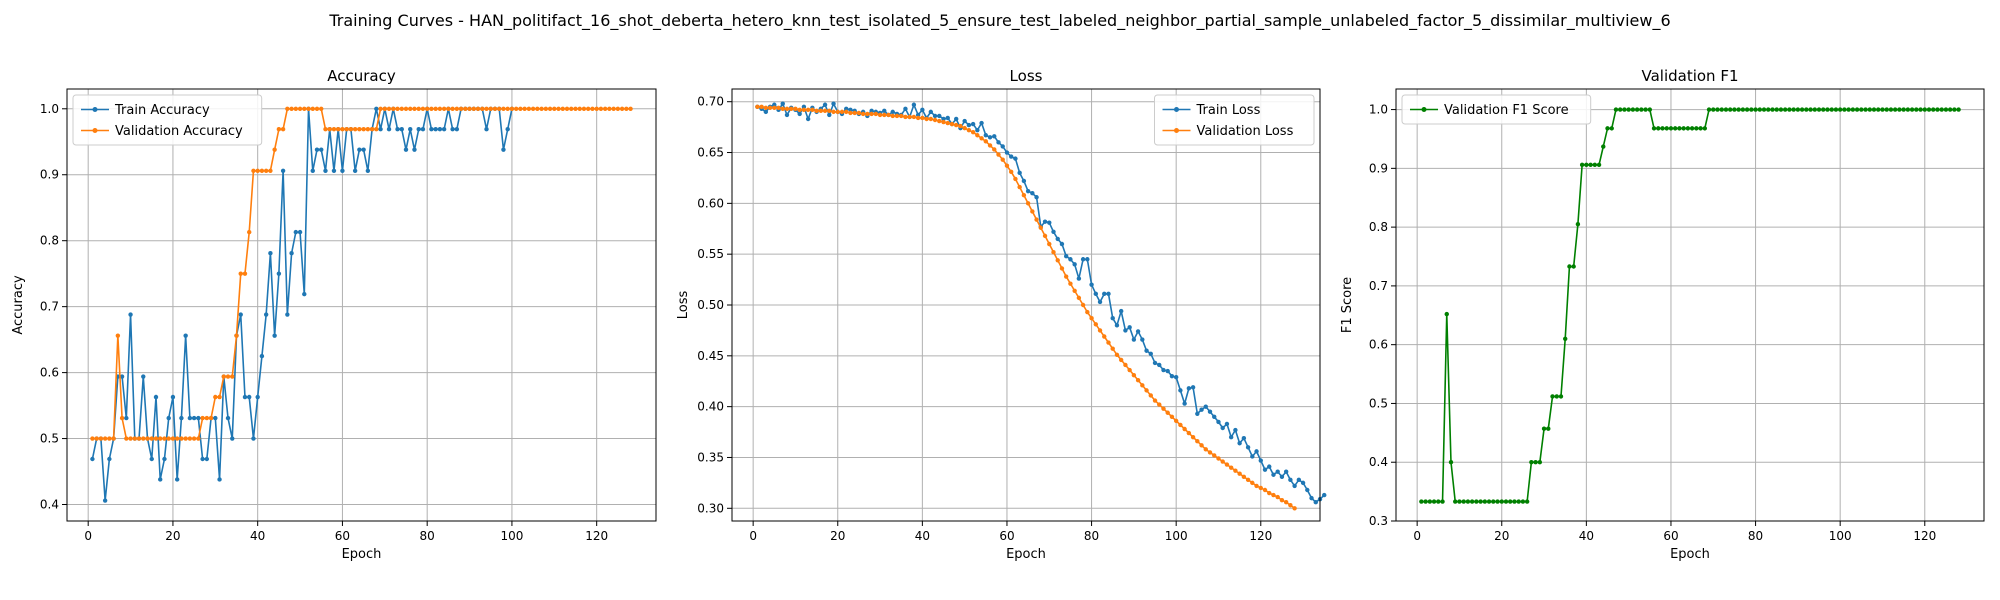  Describe the element at coordinates (710, 153) in the screenshot. I see `loss-y-tick-label: 0.65` at that location.